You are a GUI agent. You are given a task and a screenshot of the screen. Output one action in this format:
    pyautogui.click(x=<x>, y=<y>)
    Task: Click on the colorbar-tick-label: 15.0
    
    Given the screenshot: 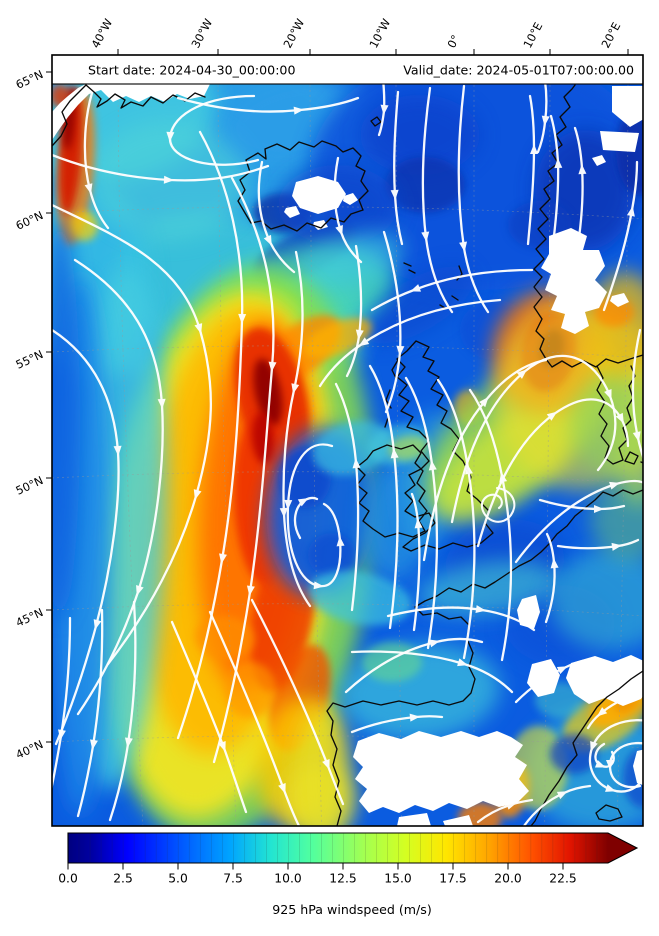 What is the action you would take?
    pyautogui.click(x=397, y=879)
    